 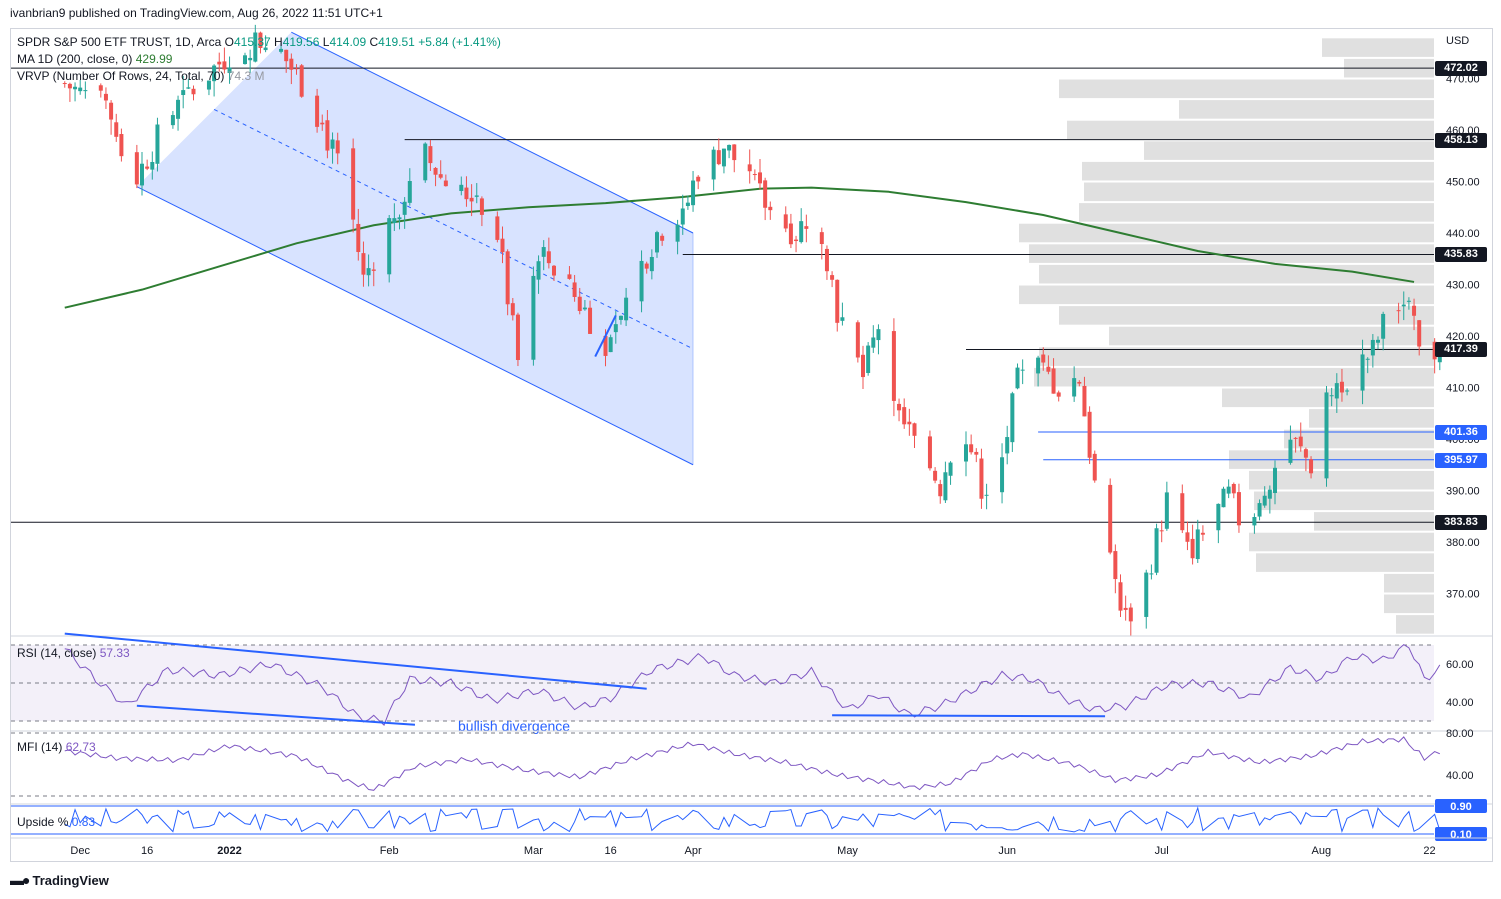 I want to click on upside-tick: 0.10, so click(x=1460, y=835).